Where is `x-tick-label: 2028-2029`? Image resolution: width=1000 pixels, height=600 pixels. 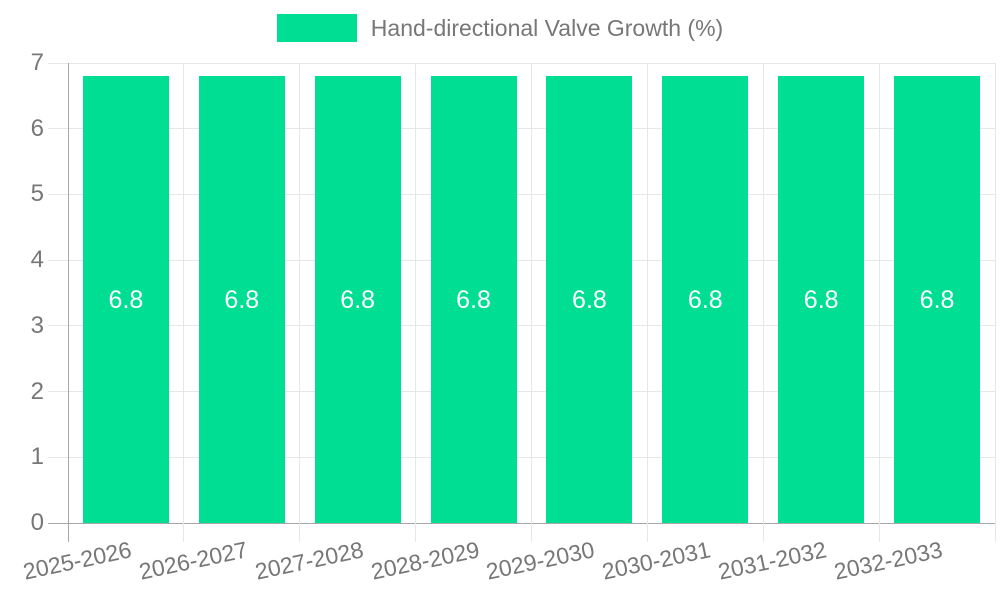 x-tick-label: 2028-2029 is located at coordinates (425, 560).